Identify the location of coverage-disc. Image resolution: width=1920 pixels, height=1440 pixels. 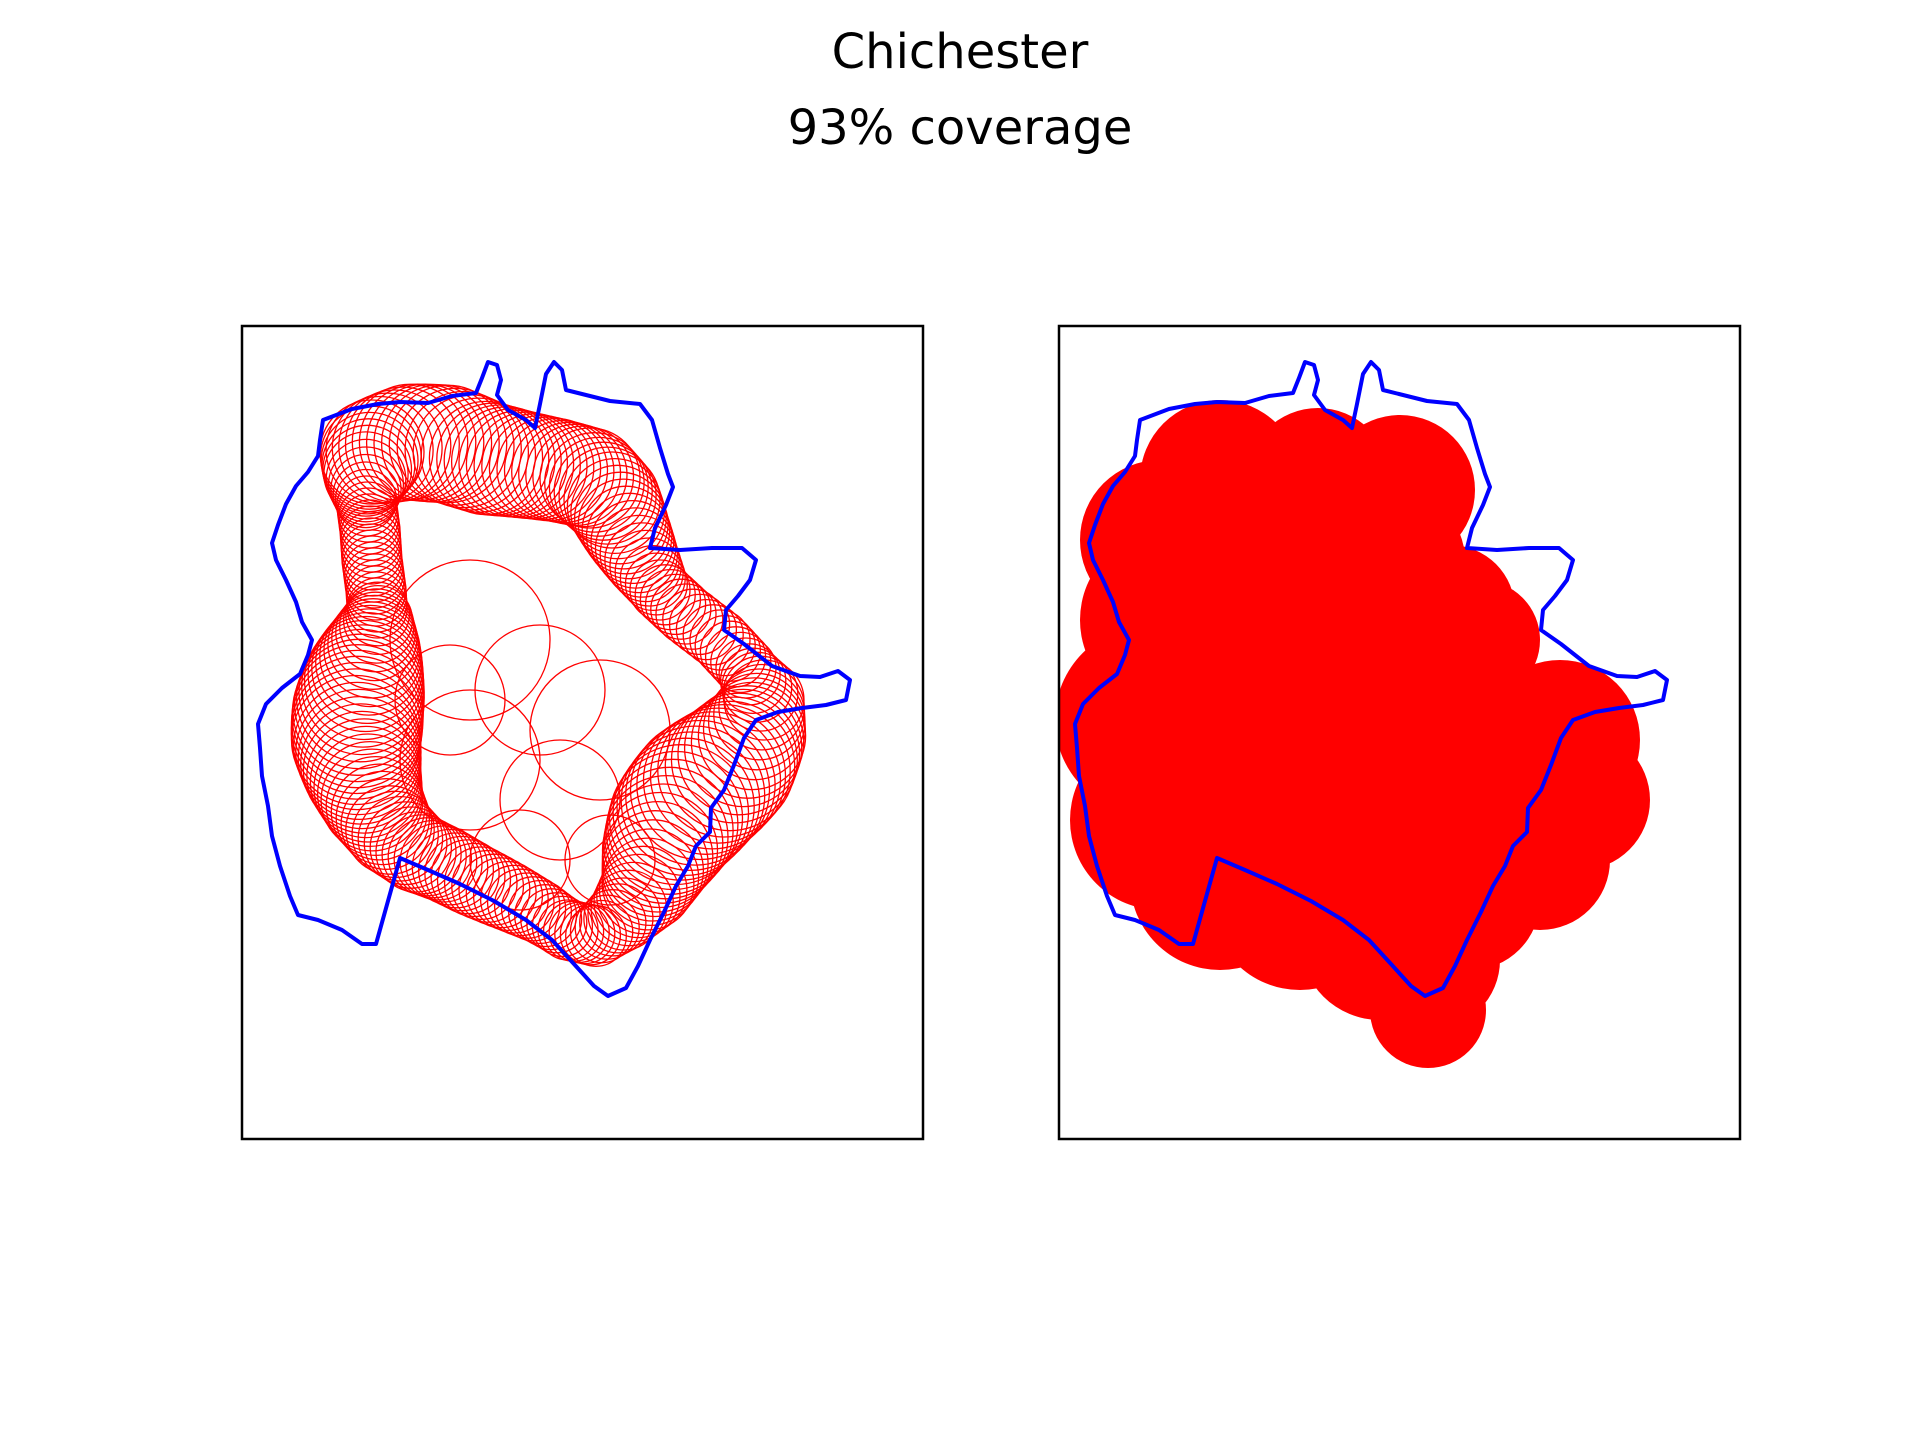
(1220, 760).